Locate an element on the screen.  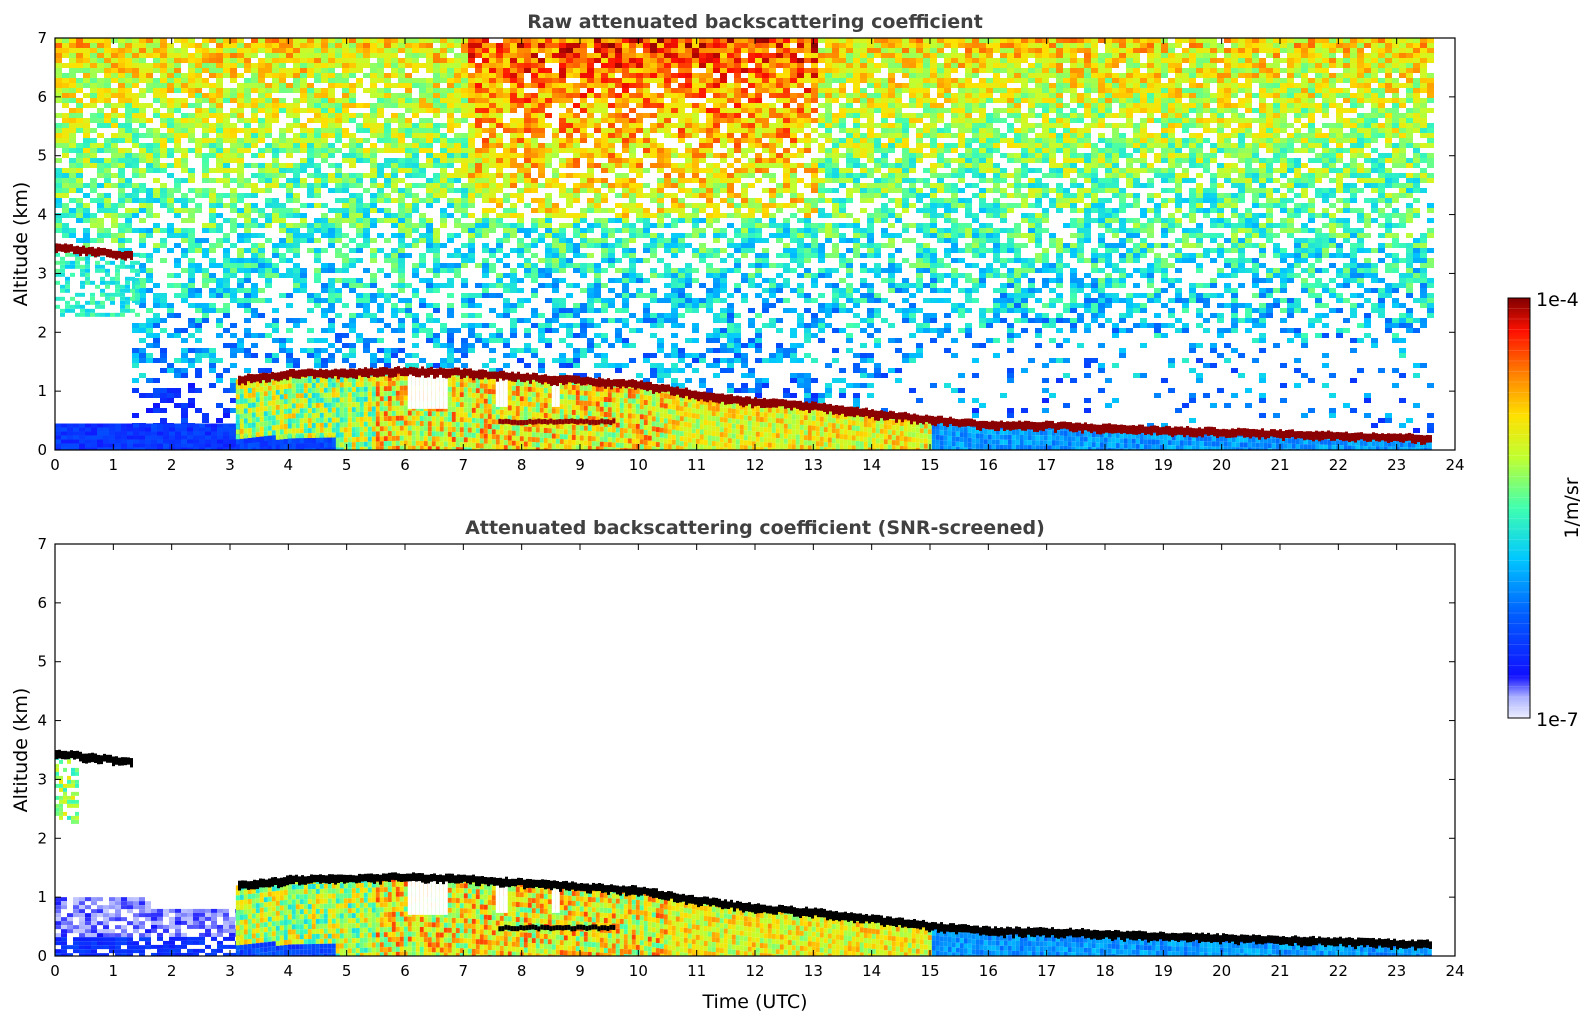
x-axis-label: Time (UTC) is located at coordinates (754, 1002).